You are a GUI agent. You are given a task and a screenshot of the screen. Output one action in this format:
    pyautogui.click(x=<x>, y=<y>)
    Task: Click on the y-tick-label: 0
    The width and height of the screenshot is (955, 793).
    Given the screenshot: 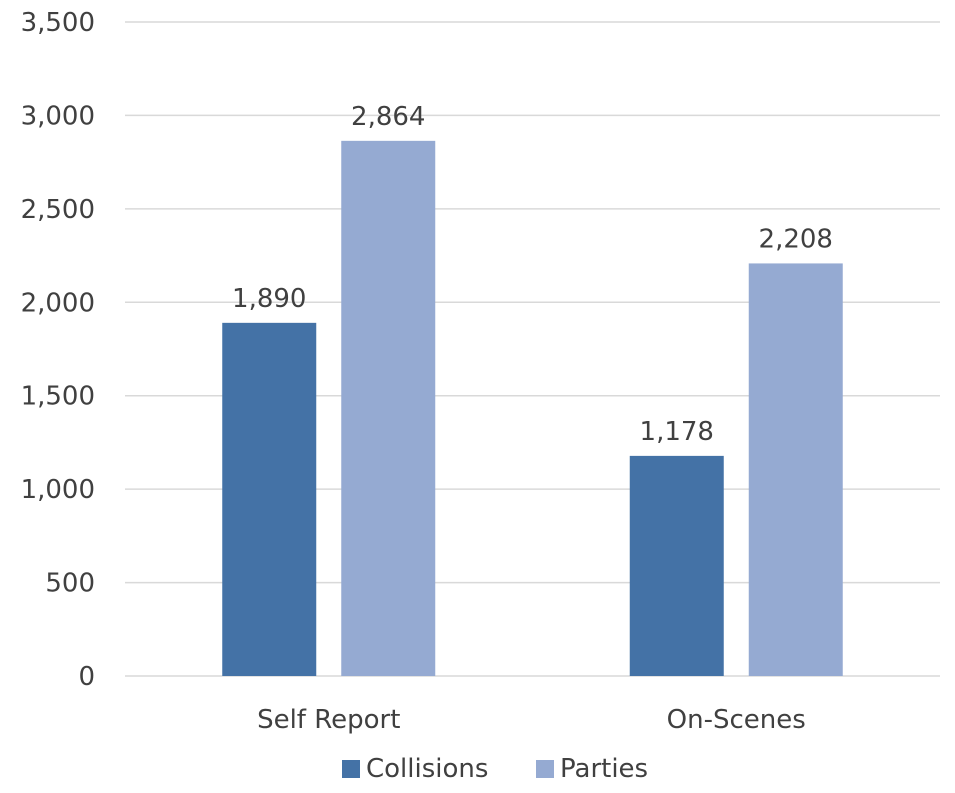 What is the action you would take?
    pyautogui.click(x=86, y=677)
    